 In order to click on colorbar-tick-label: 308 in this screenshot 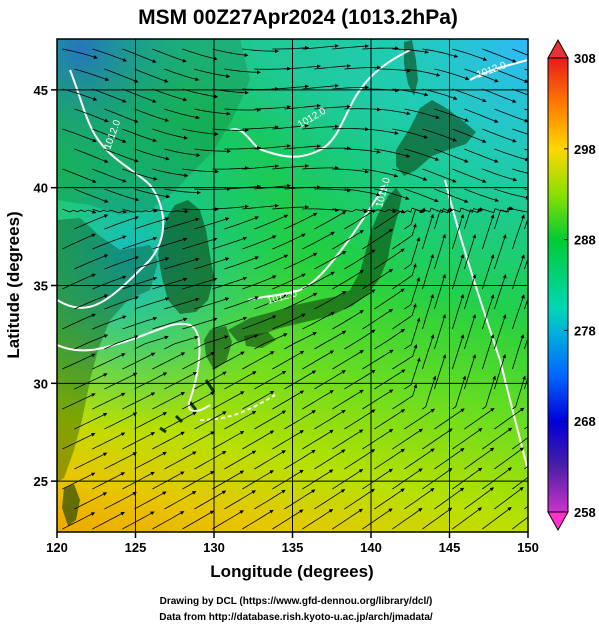, I will do `click(585, 58)`.